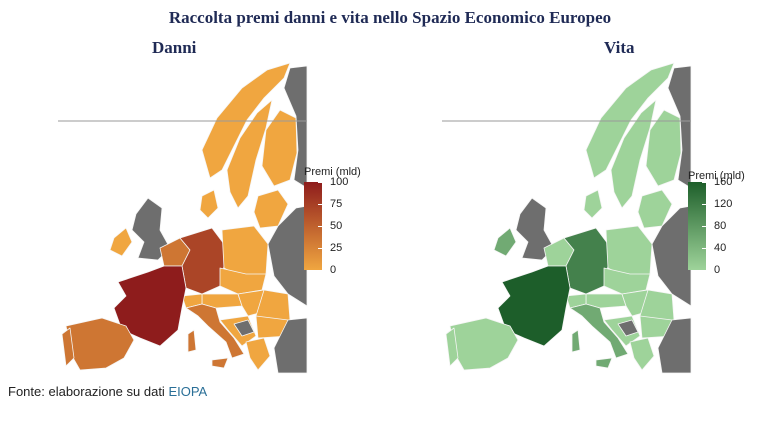 This screenshot has width=780, height=439. I want to click on source-link-eiopa: EIOPA, so click(188, 391).